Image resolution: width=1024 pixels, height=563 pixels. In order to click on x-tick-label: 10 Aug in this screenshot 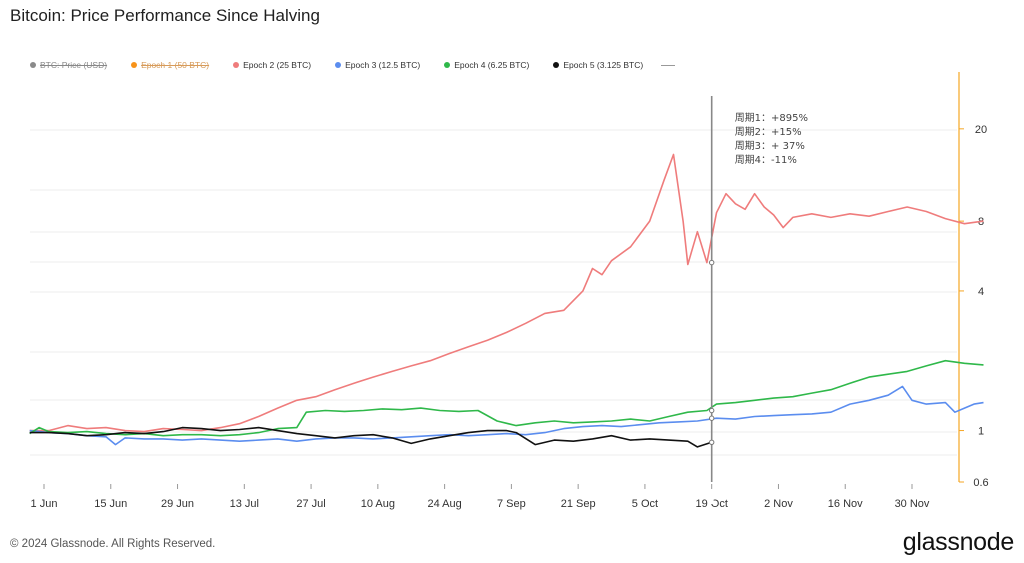, I will do `click(378, 504)`.